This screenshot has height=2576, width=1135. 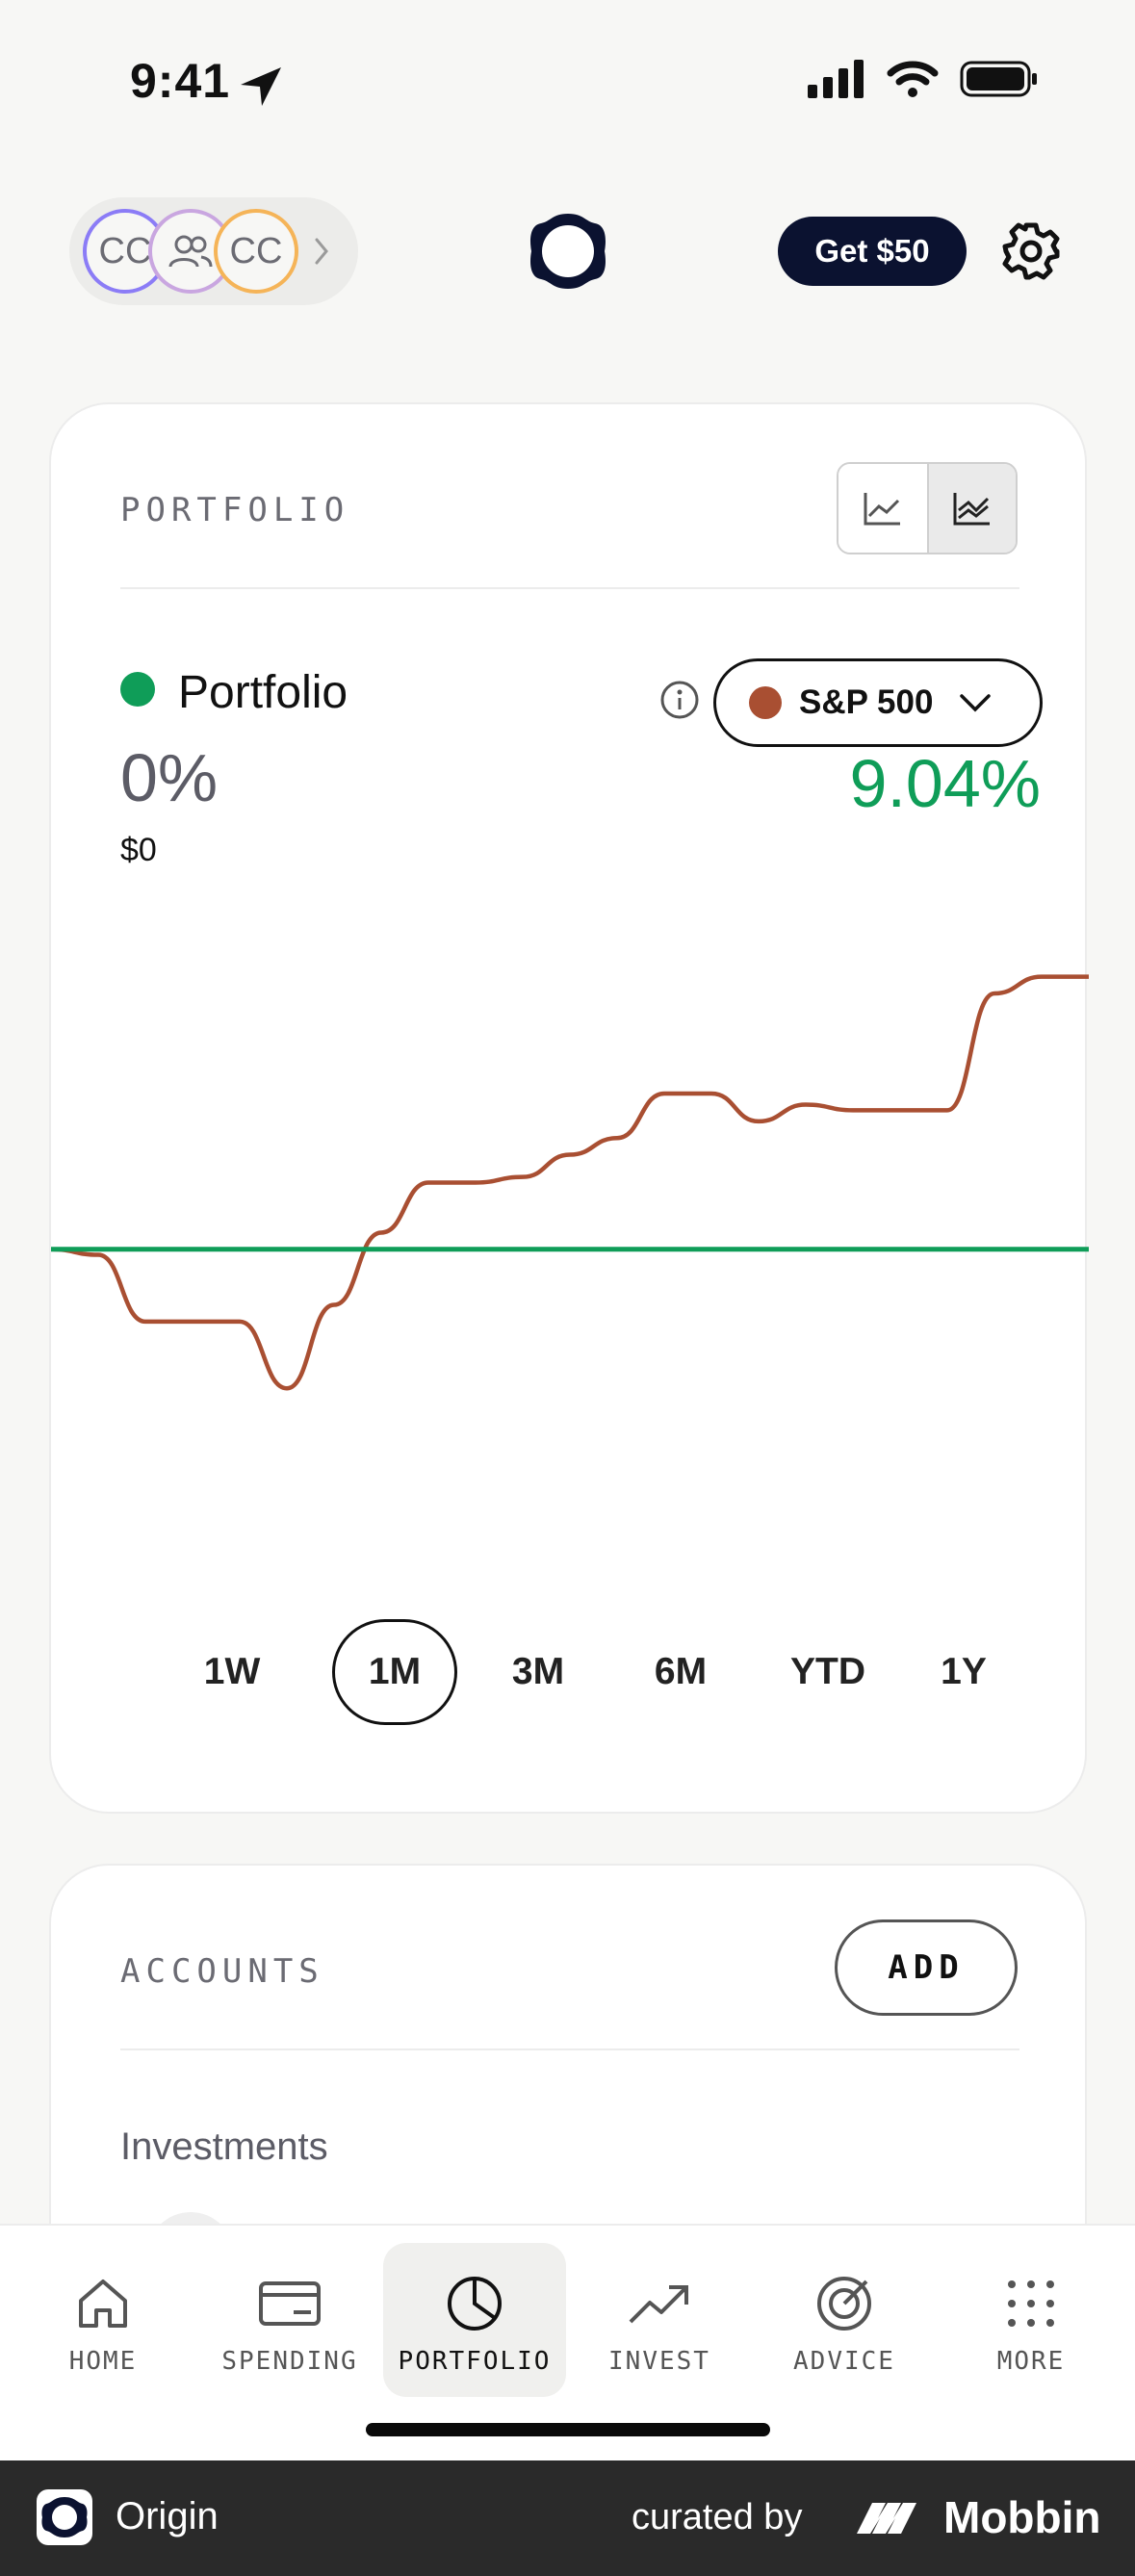 I want to click on portfolio-legend-dot, so click(x=137, y=690).